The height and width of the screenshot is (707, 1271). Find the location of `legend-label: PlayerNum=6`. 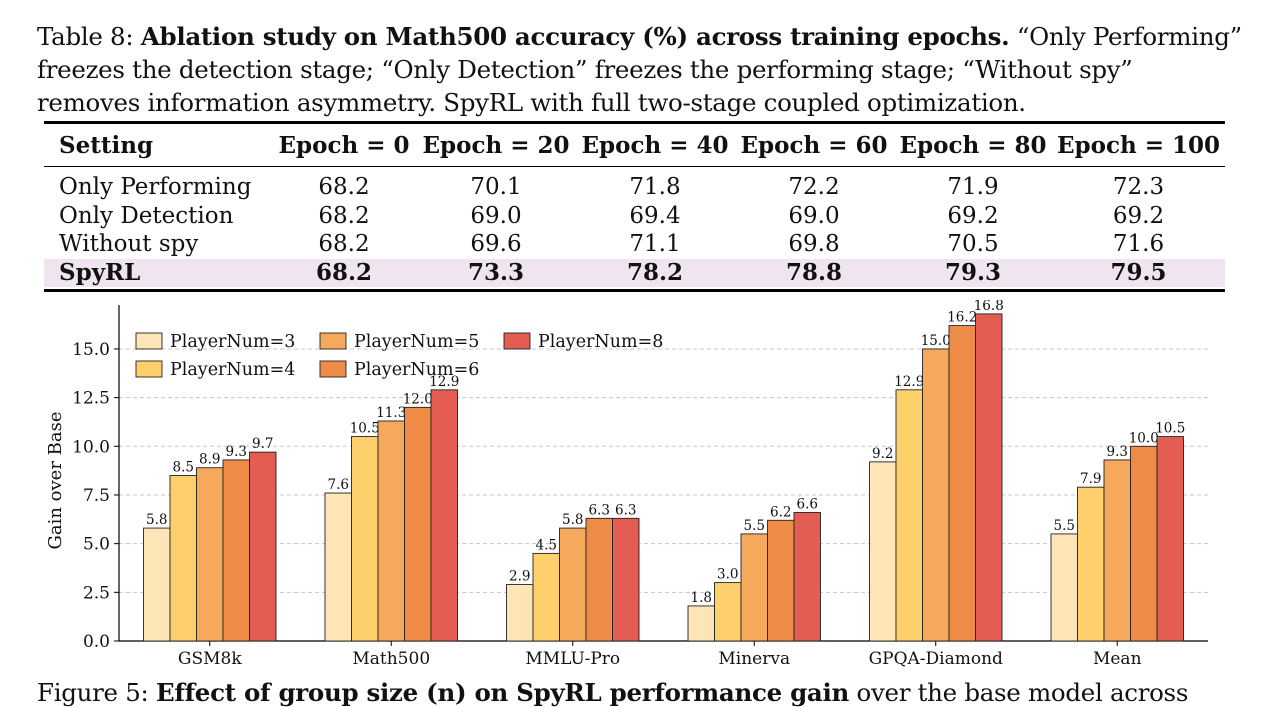

legend-label: PlayerNum=6 is located at coordinates (416, 370).